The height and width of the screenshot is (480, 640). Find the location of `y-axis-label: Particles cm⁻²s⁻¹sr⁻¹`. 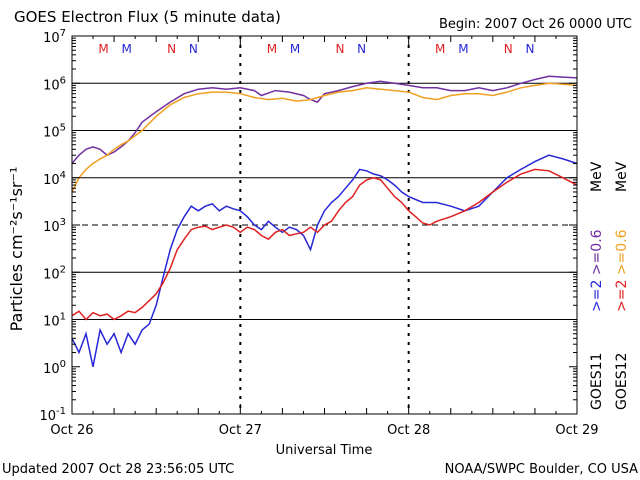

y-axis-label: Particles cm⁻²s⁻¹sr⁻¹ is located at coordinates (16, 249).